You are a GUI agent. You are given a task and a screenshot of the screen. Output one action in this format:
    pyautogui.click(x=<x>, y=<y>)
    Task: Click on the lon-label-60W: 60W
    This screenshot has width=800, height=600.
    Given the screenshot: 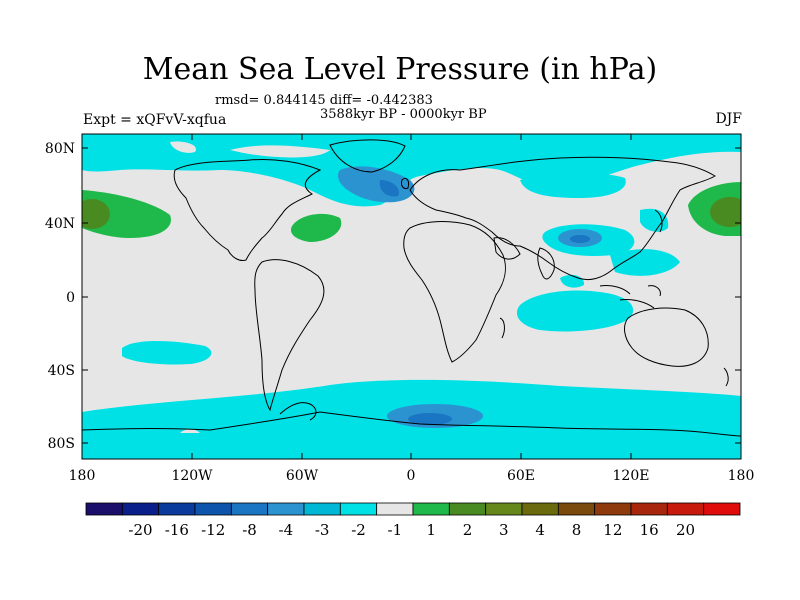 What is the action you would take?
    pyautogui.click(x=302, y=476)
    